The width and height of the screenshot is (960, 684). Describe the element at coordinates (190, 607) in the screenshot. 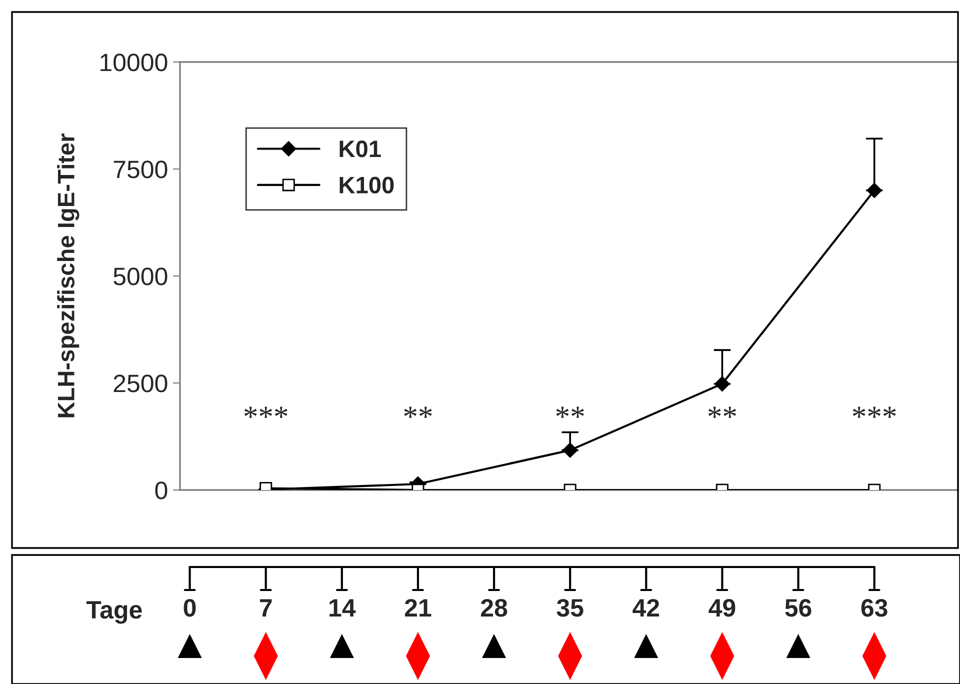

I see `x-tick-label: 0` at that location.